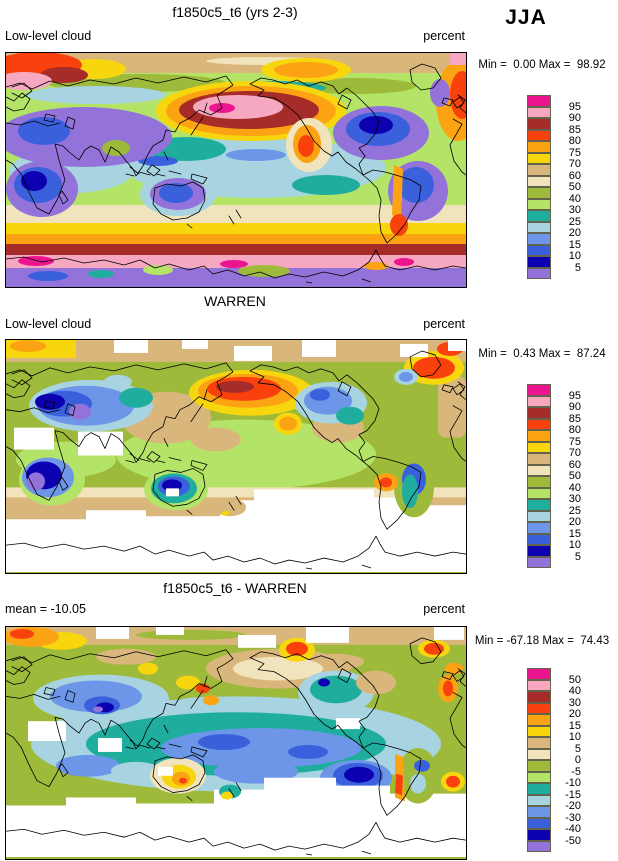 This screenshot has height=861, width=618. What do you see at coordinates (235, 630) in the screenshot?
I see `panel3-header-row: mean = -10.05 rmse = 16.22 percent` at bounding box center [235, 630].